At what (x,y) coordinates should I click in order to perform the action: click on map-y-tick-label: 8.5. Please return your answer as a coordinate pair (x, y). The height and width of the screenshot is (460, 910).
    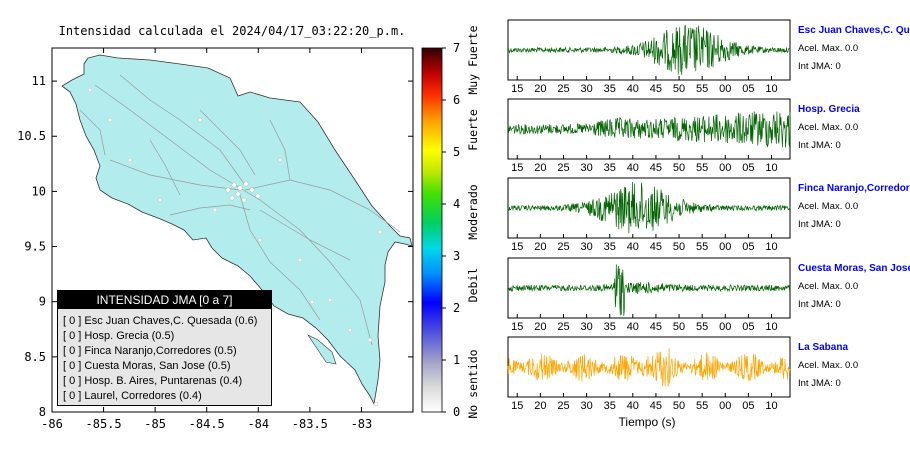
    Looking at the image, I should click on (35, 357).